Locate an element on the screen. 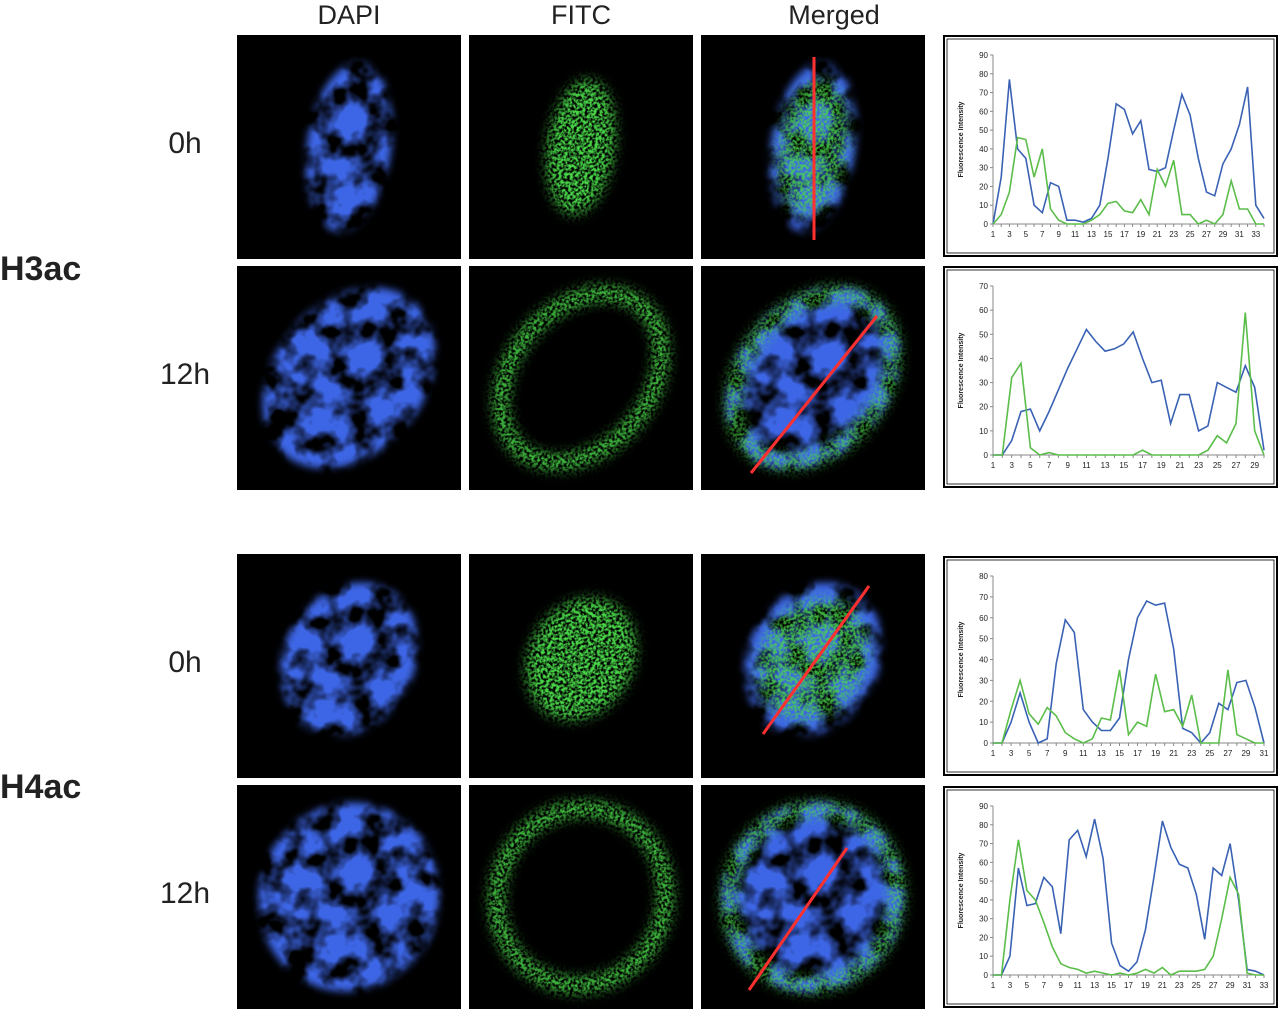 The width and height of the screenshot is (1280, 1011). column-header: Merged is located at coordinates (834, 15).